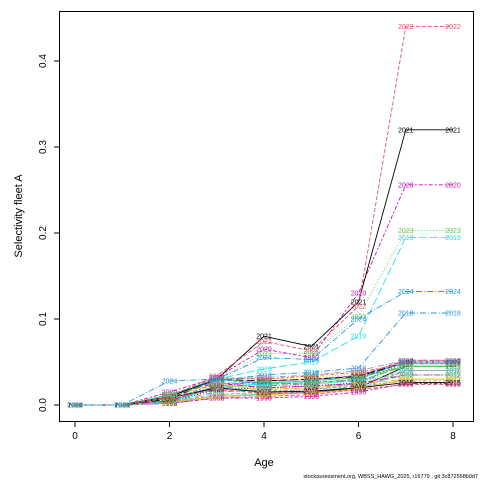 The width and height of the screenshot is (480, 485). What do you see at coordinates (43, 147) in the screenshot?
I see `y-tick-label: 0.3` at bounding box center [43, 147].